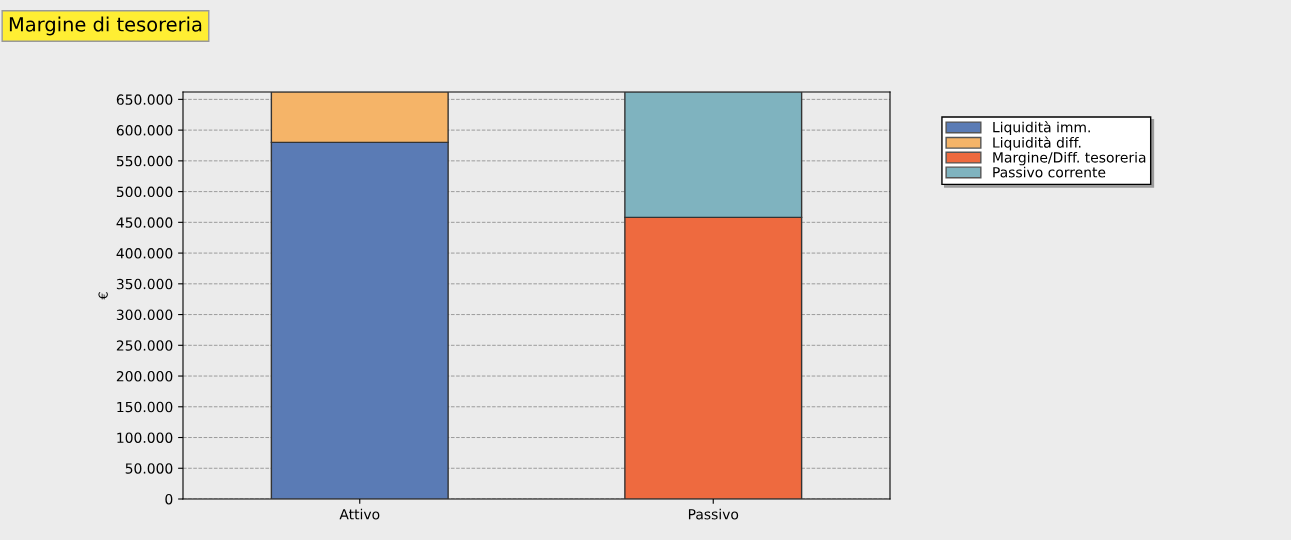 The width and height of the screenshot is (1291, 540). I want to click on y-tick-label: 600.000, so click(144, 130).